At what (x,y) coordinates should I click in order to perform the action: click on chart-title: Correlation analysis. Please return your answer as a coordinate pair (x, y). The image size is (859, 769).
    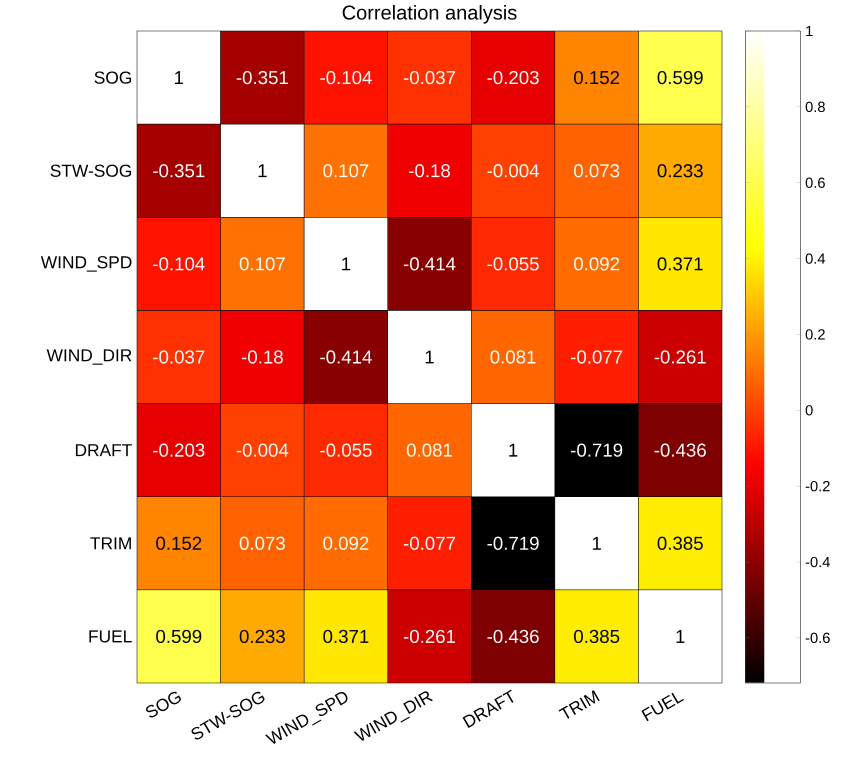
    Looking at the image, I should click on (429, 14).